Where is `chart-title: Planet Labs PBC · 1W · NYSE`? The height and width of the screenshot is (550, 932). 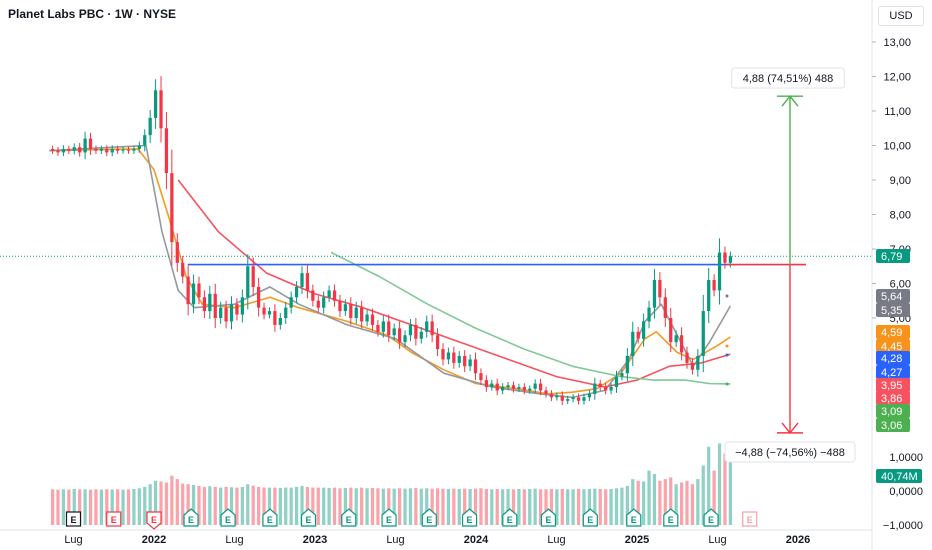 chart-title: Planet Labs PBC · 1W · NYSE is located at coordinates (92, 14).